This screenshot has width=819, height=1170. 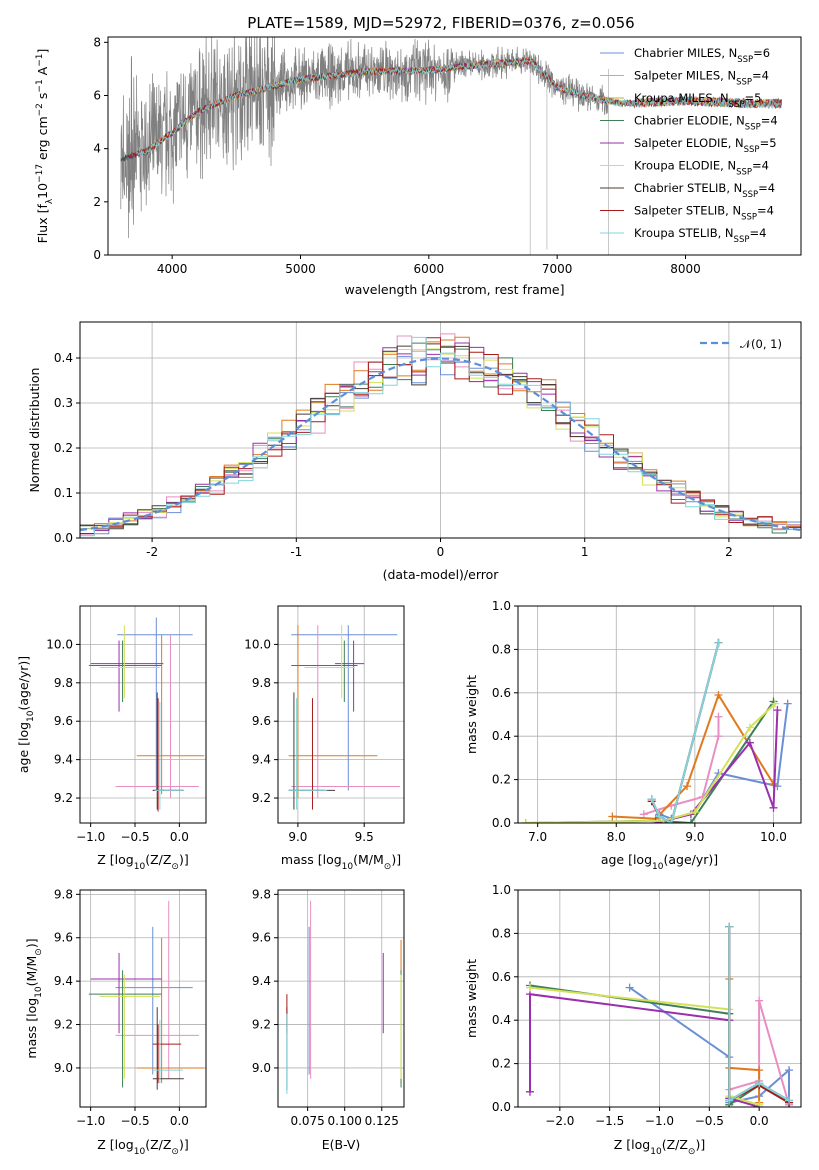 I want to click on y-tick-label: 9.2, so click(x=63, y=798).